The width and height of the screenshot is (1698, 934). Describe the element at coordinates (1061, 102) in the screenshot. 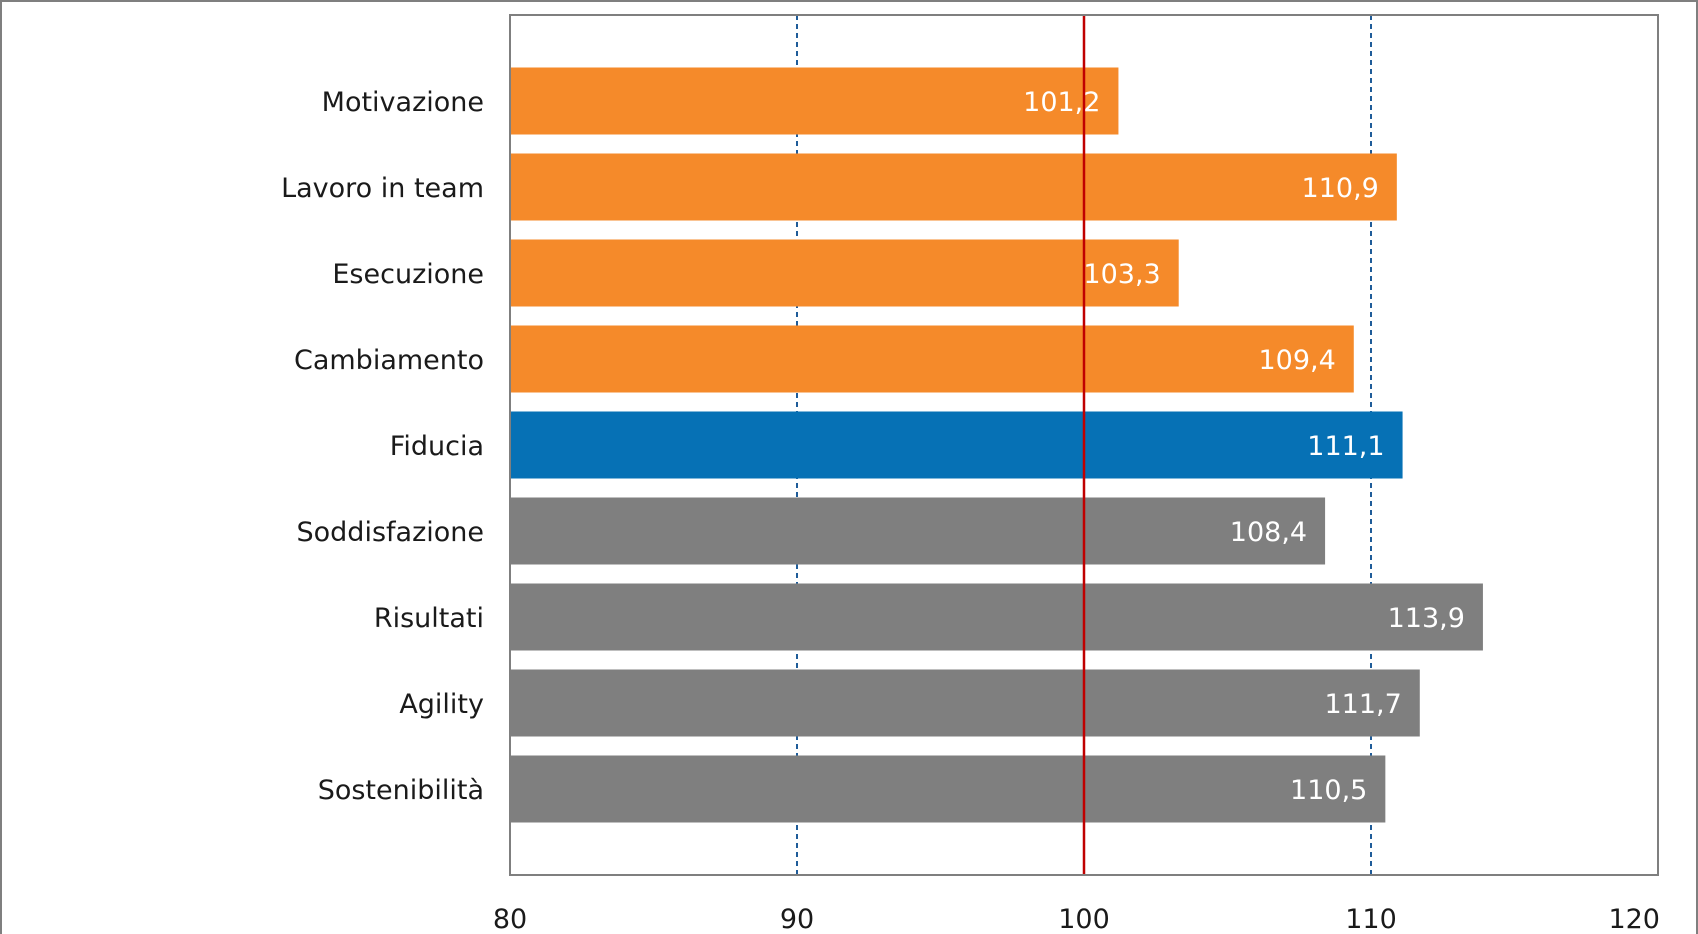

I see `value-label-1: 101,2` at that location.